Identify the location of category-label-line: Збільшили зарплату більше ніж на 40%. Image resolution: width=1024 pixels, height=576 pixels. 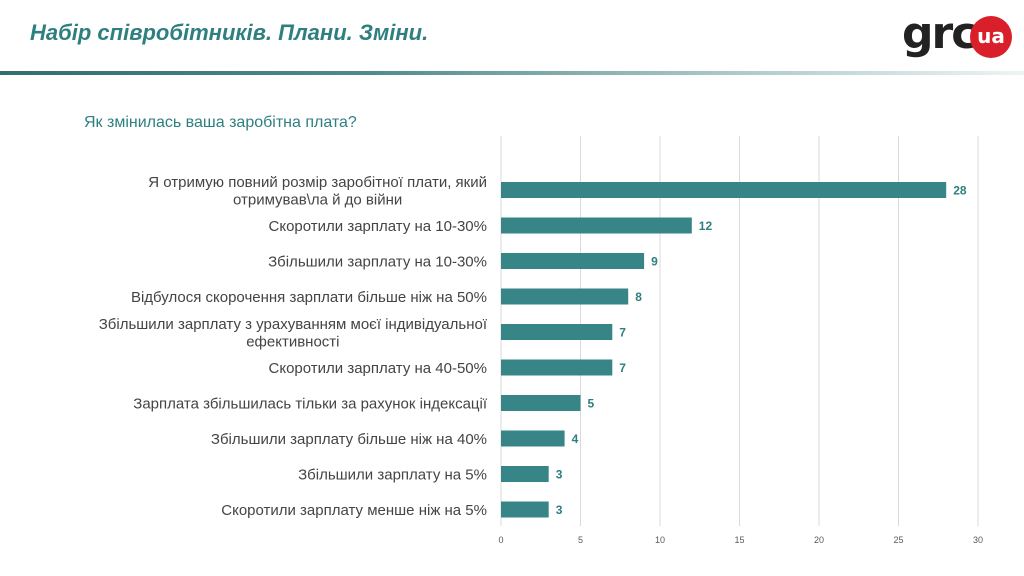
(349, 439).